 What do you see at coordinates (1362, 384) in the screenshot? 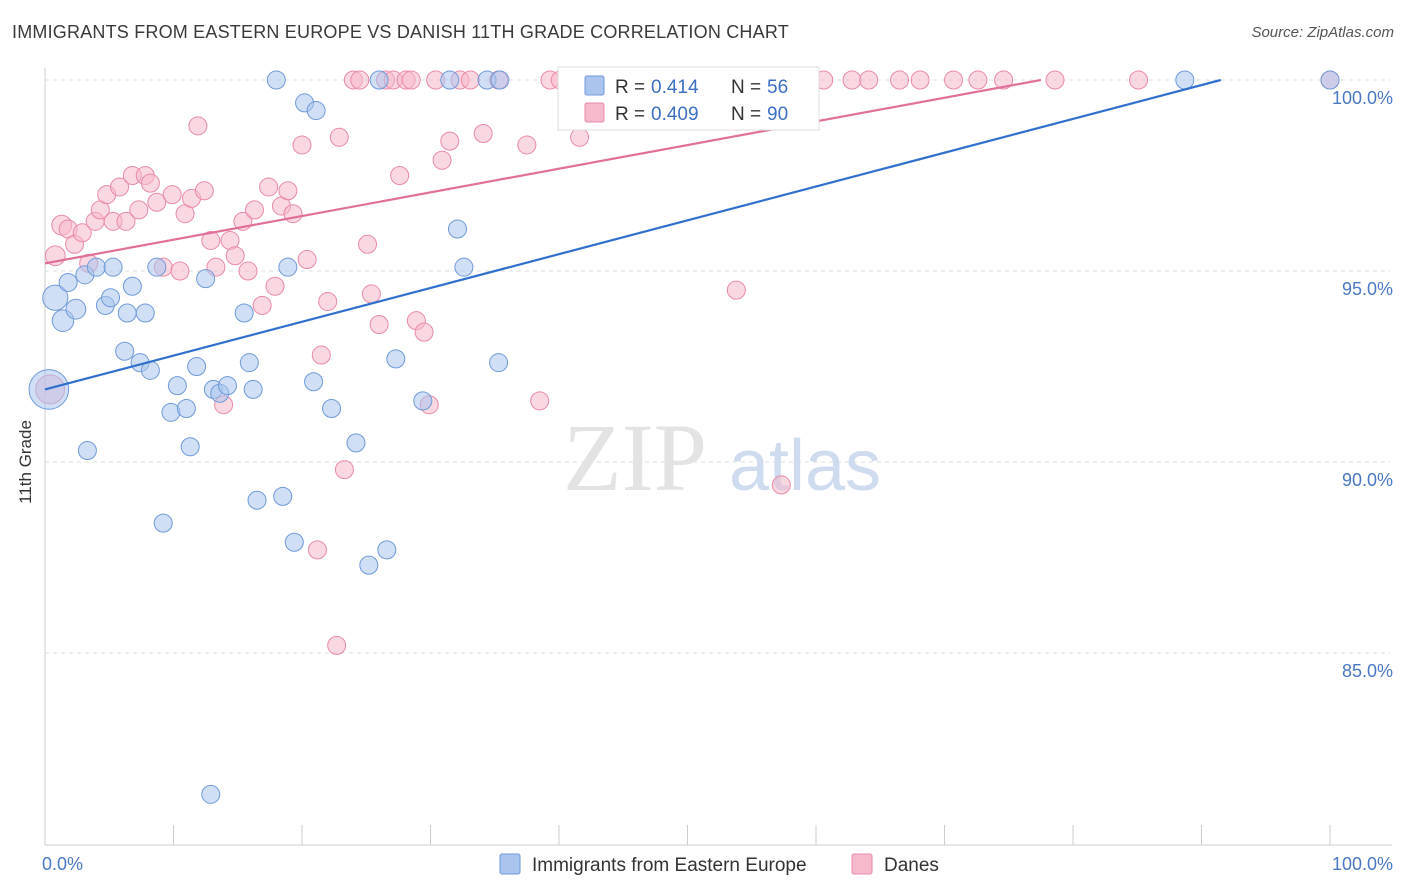
I see `y-tick-labels: 100.0% 95.0% 90.0% 85.0%` at bounding box center [1362, 384].